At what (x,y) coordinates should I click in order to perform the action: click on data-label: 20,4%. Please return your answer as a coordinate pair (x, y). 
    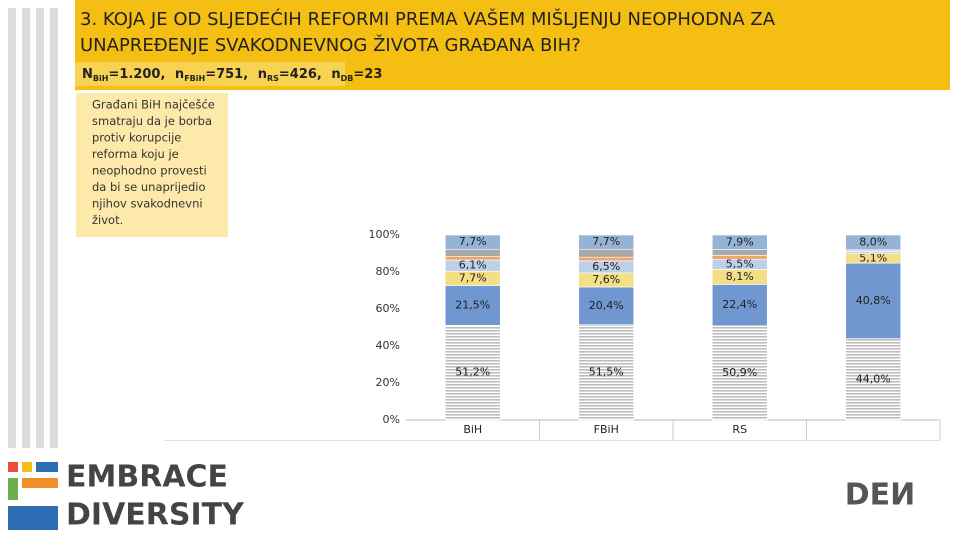
    Looking at the image, I should click on (606, 305).